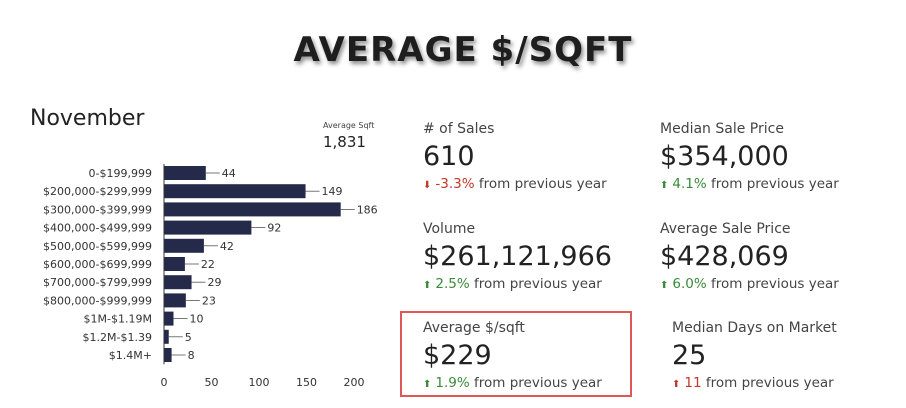 The width and height of the screenshot is (906, 408). What do you see at coordinates (459, 129) in the screenshot?
I see `stat-label: # of Sales` at bounding box center [459, 129].